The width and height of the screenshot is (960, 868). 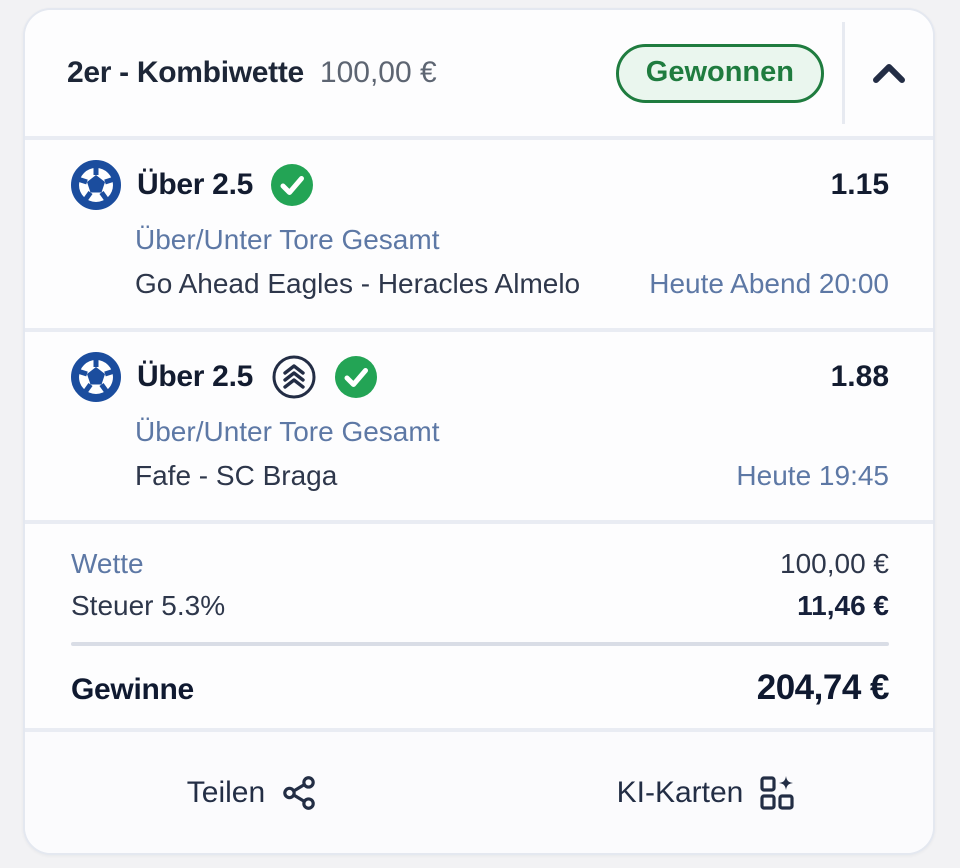 What do you see at coordinates (185, 72) in the screenshot?
I see `bet-type-title: 2er - Kombiwette` at bounding box center [185, 72].